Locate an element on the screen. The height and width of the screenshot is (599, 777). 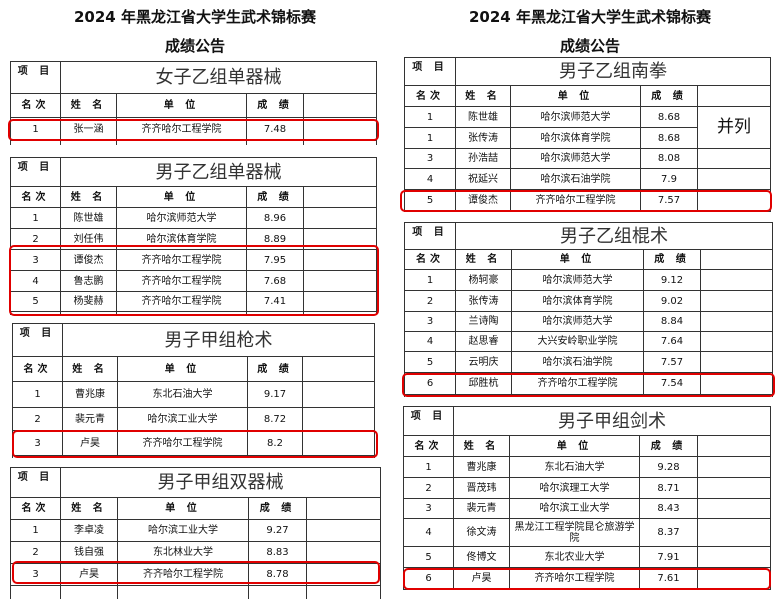
name-cell: 谭俊杰 is located at coordinates (89, 260).